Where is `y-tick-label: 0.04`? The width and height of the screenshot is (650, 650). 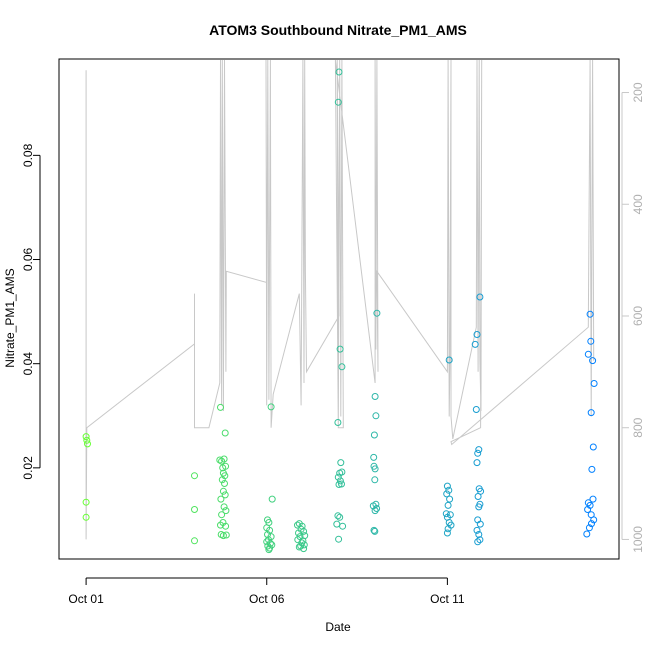 y-tick-label: 0.04 is located at coordinates (28, 364).